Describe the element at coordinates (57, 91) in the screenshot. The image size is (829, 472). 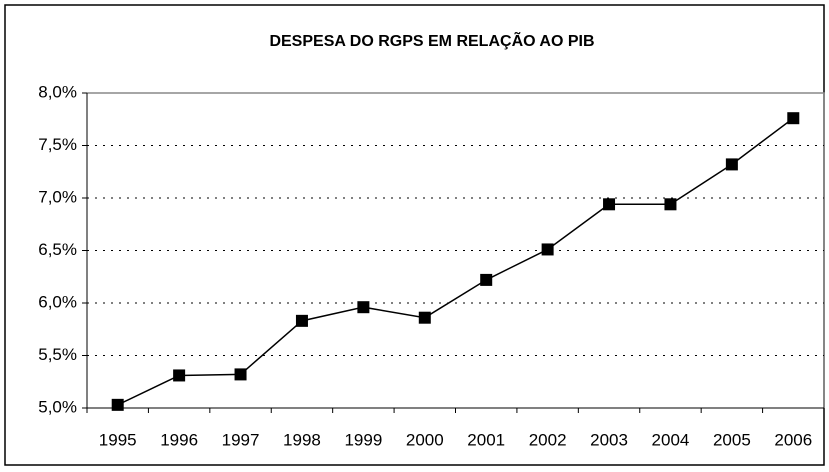
I see `y-tick-label: 8,0%` at that location.